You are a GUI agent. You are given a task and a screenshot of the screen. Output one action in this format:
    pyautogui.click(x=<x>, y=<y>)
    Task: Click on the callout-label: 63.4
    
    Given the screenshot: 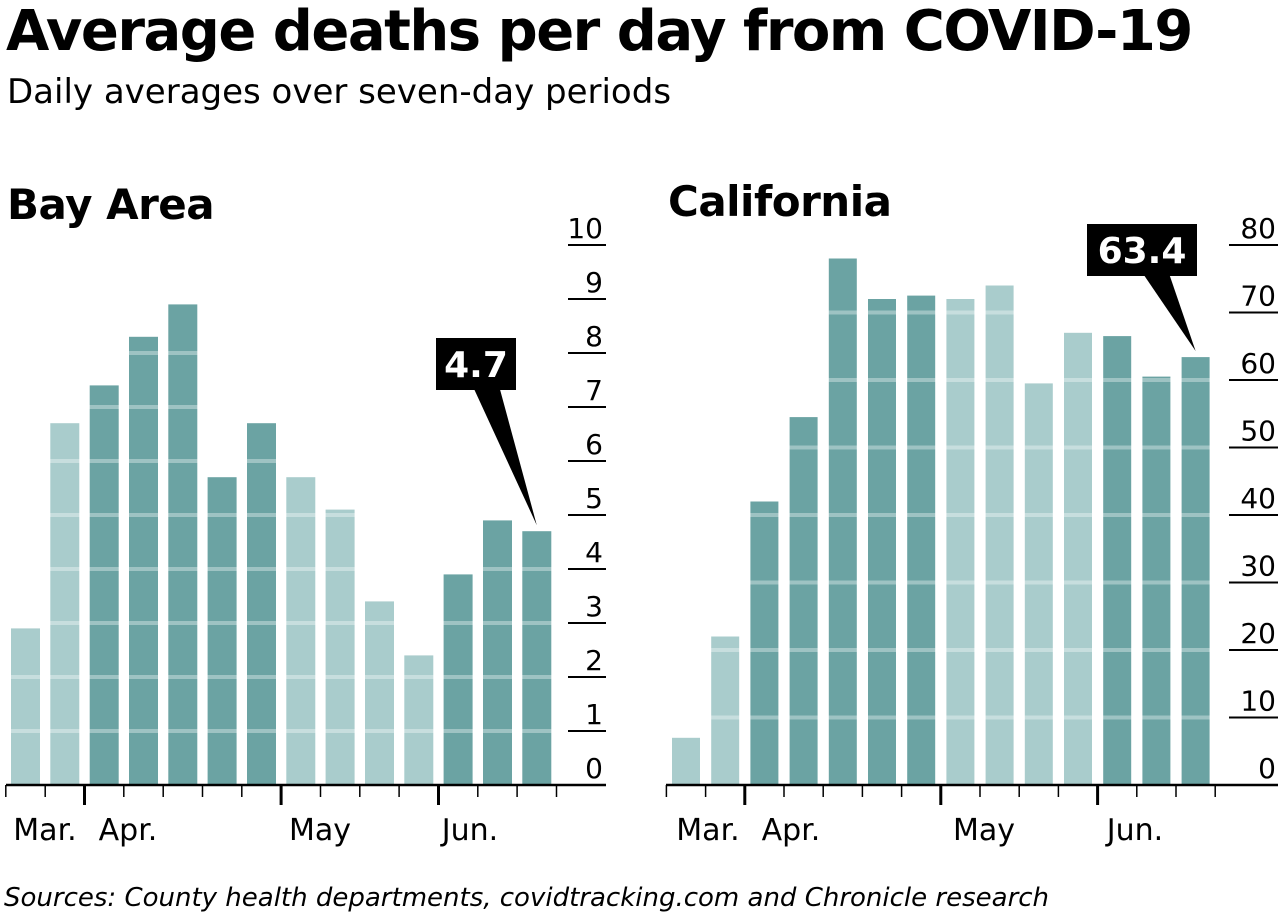 What is the action you would take?
    pyautogui.click(x=1142, y=251)
    